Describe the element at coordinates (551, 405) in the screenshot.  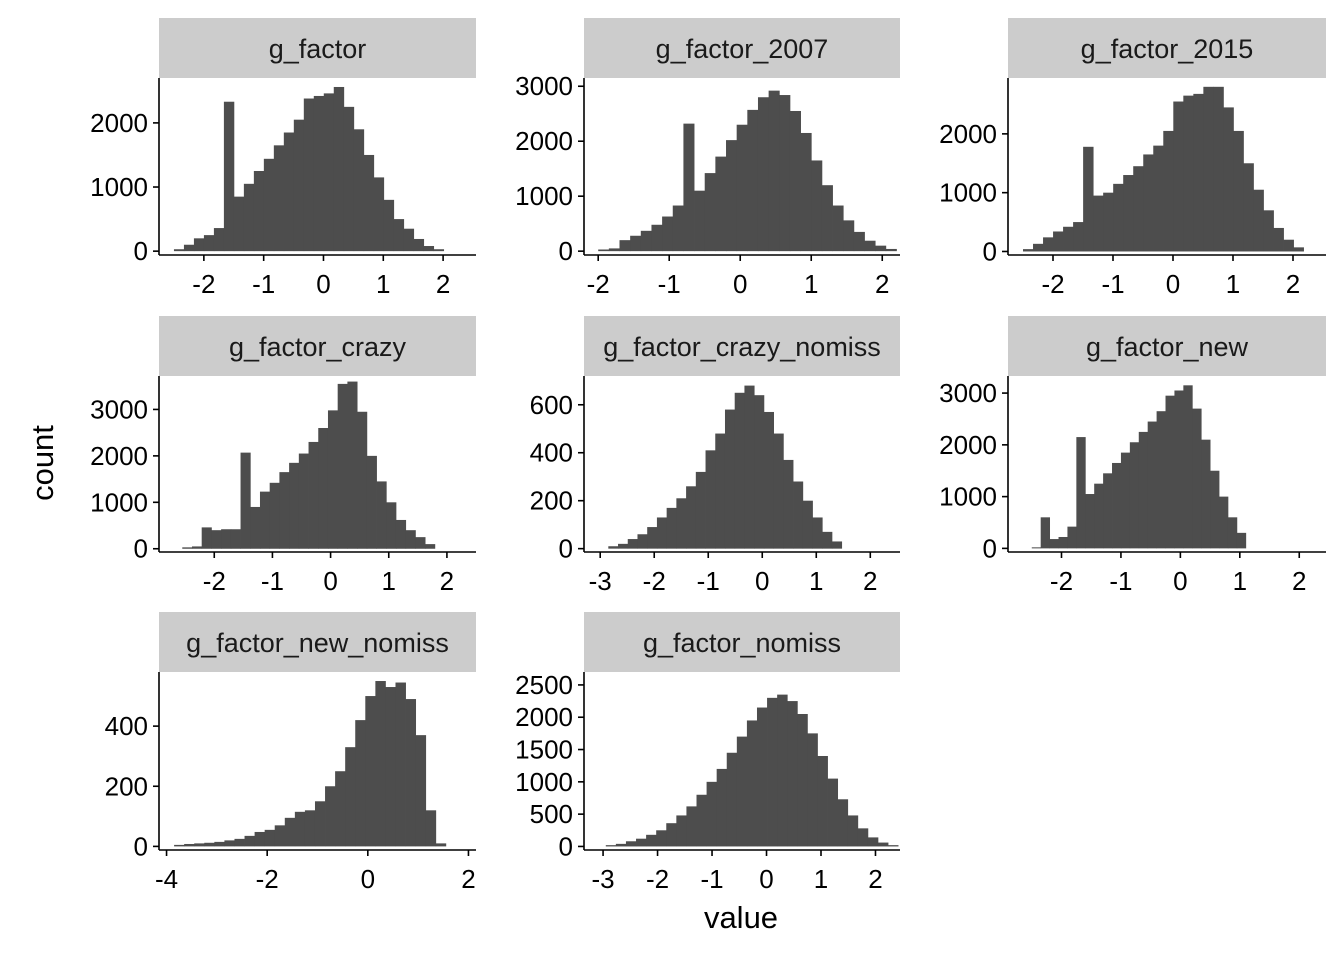
I see `y-tick-label: 600` at that location.